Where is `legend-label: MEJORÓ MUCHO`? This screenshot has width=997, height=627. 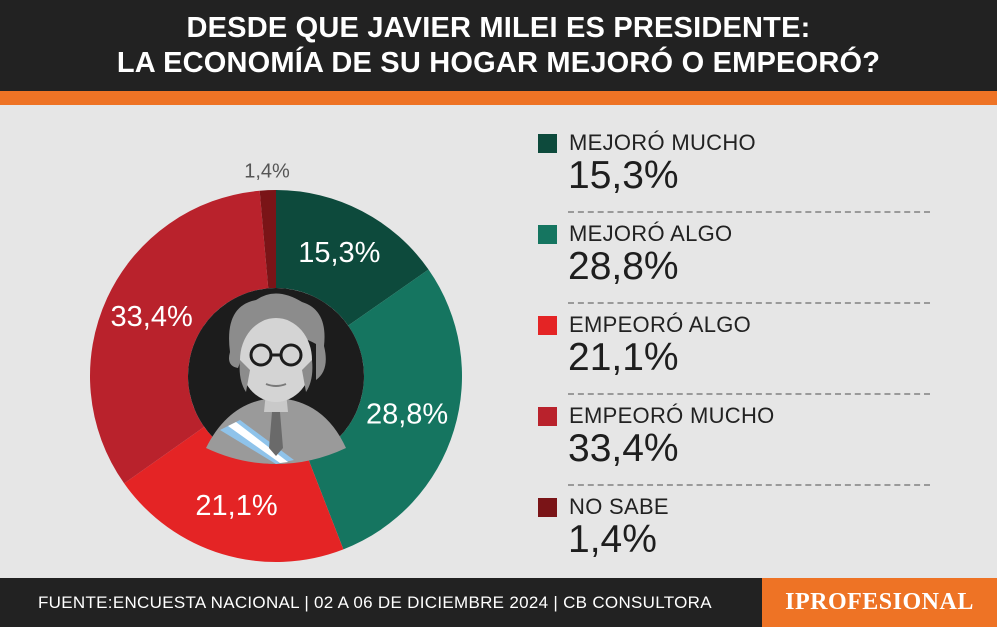
legend-label: MEJORÓ MUCHO is located at coordinates (662, 142).